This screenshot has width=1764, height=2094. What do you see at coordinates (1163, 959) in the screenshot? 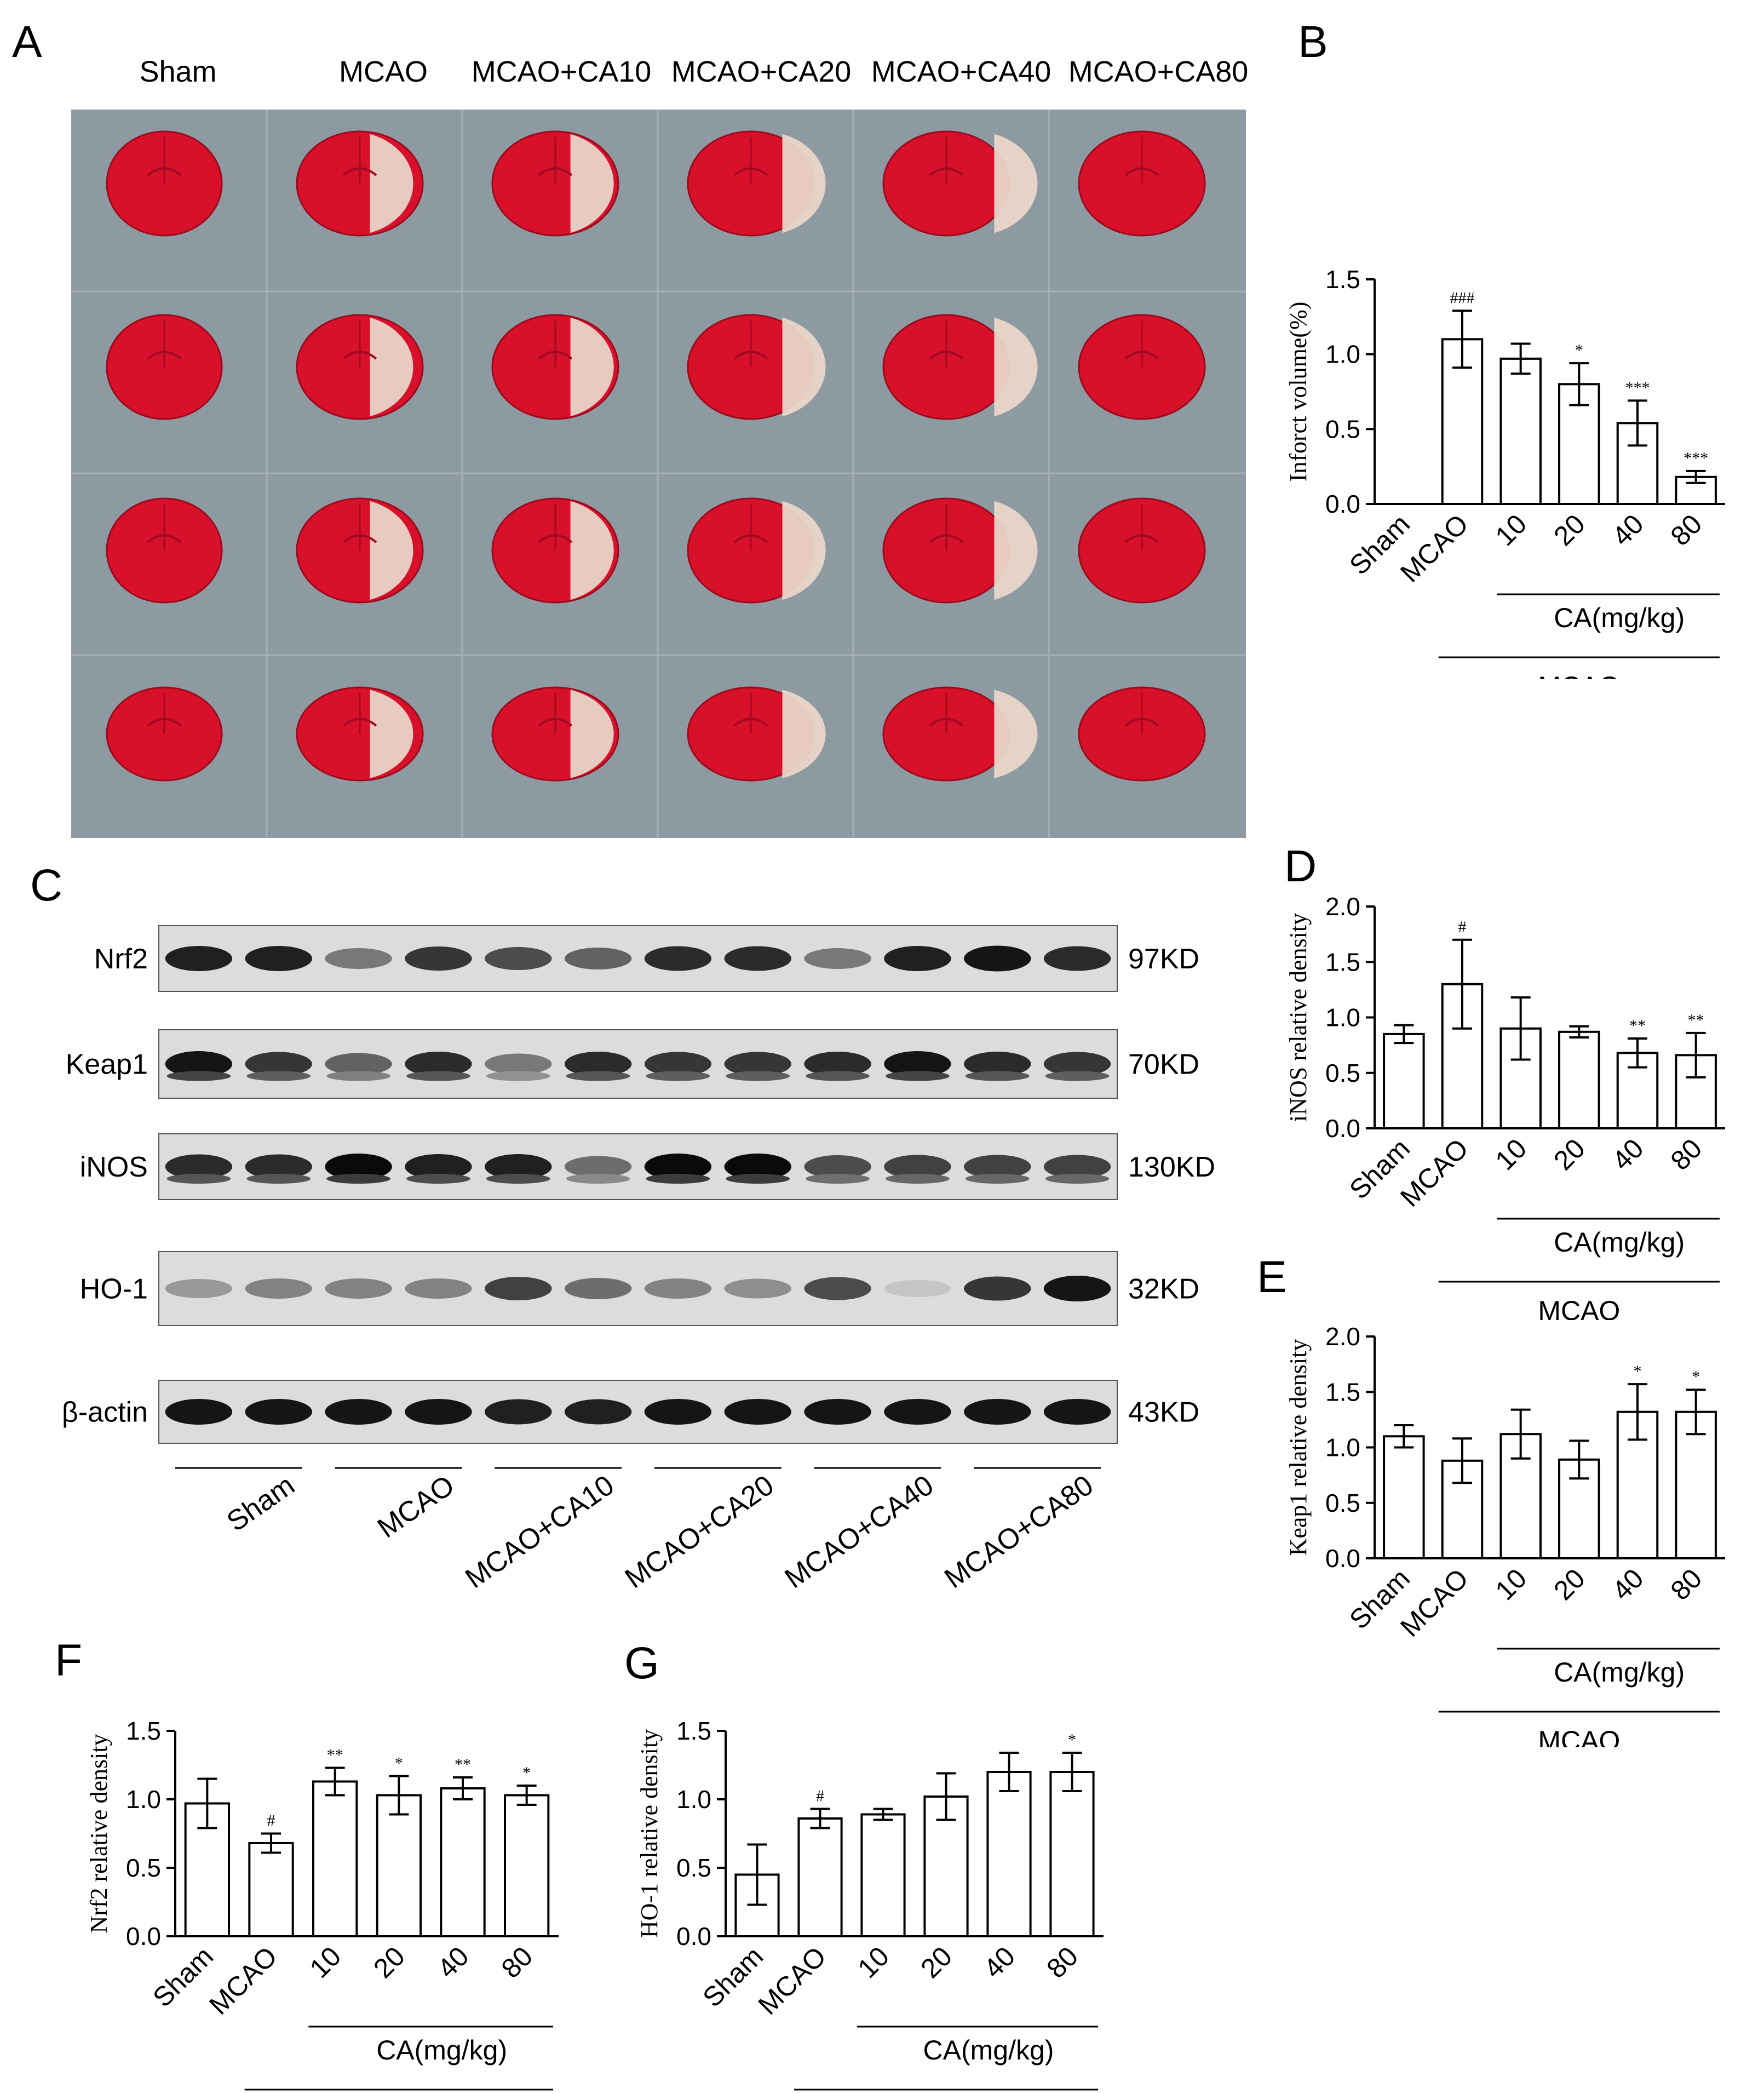
I see `blot-size-label: 97KD` at bounding box center [1163, 959].